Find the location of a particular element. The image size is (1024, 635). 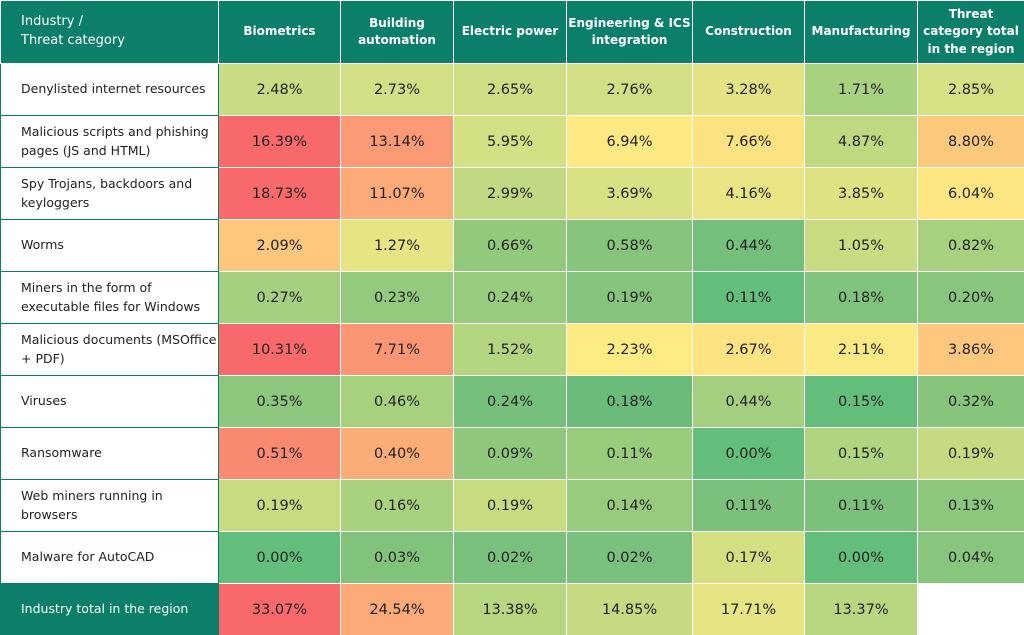

value-cell: 0.23% is located at coordinates (397, 297).